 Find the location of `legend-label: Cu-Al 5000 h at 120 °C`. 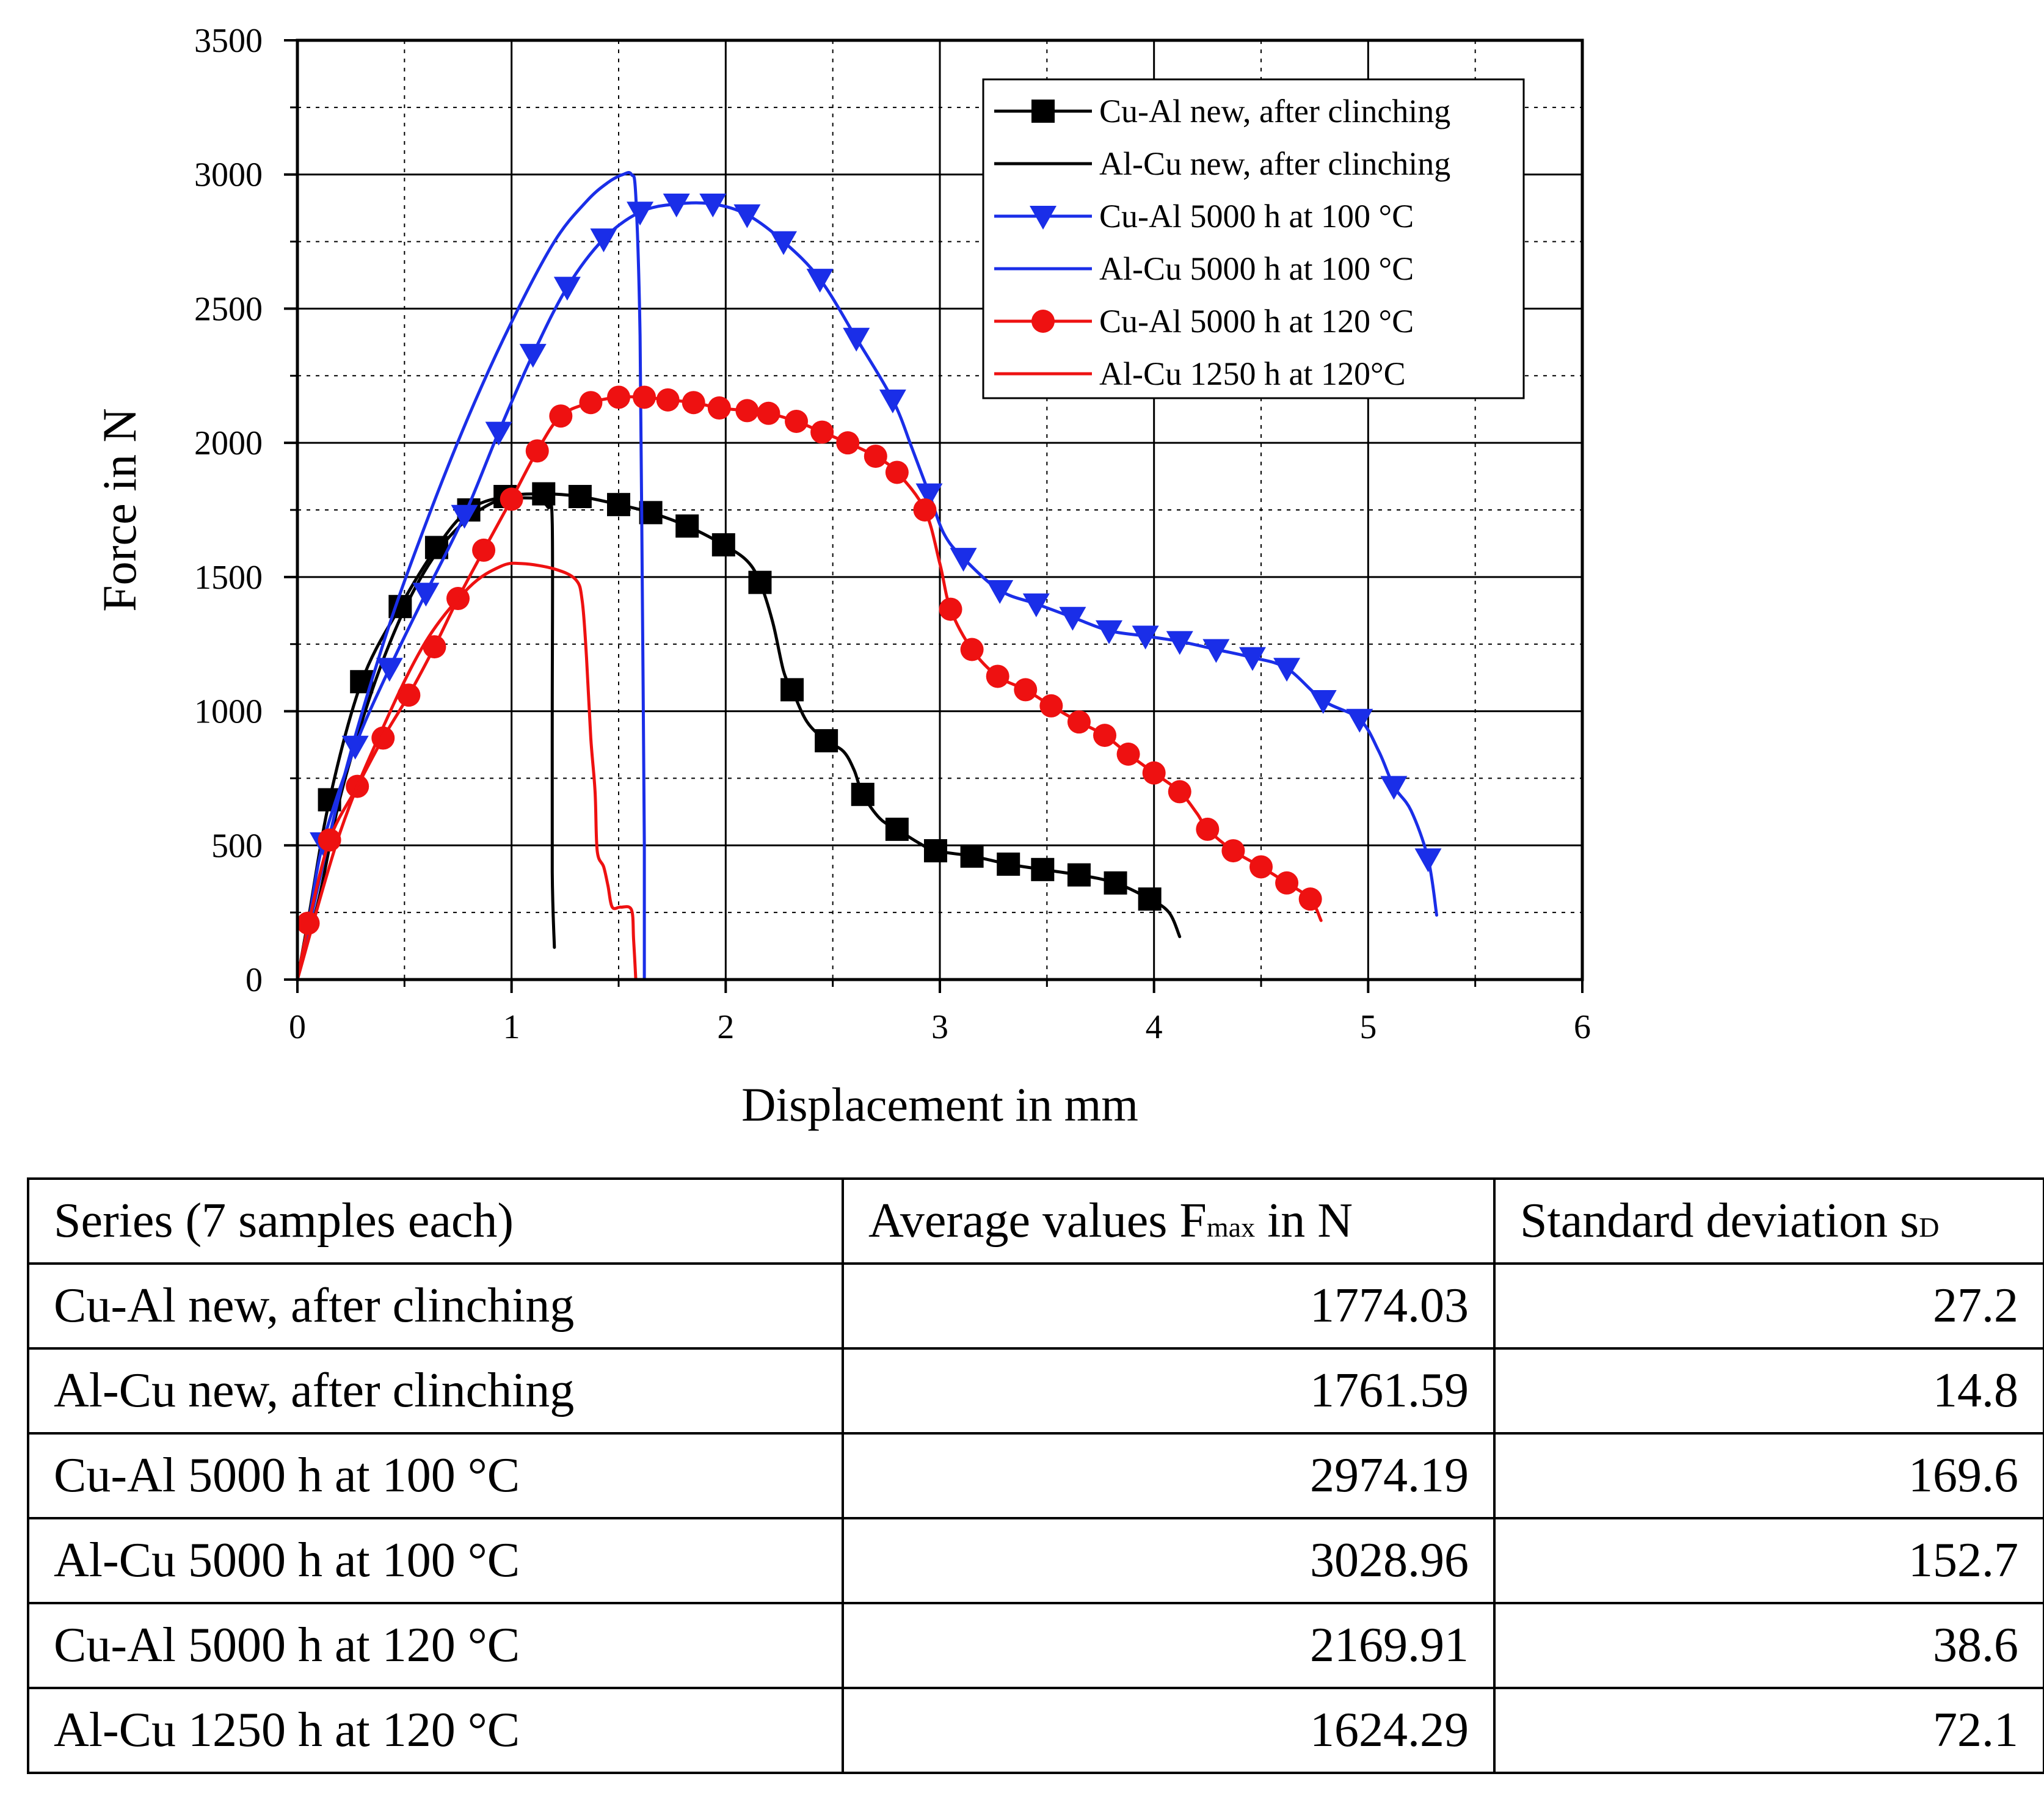

legend-label: Cu-Al 5000 h at 120 °C is located at coordinates (1257, 322).